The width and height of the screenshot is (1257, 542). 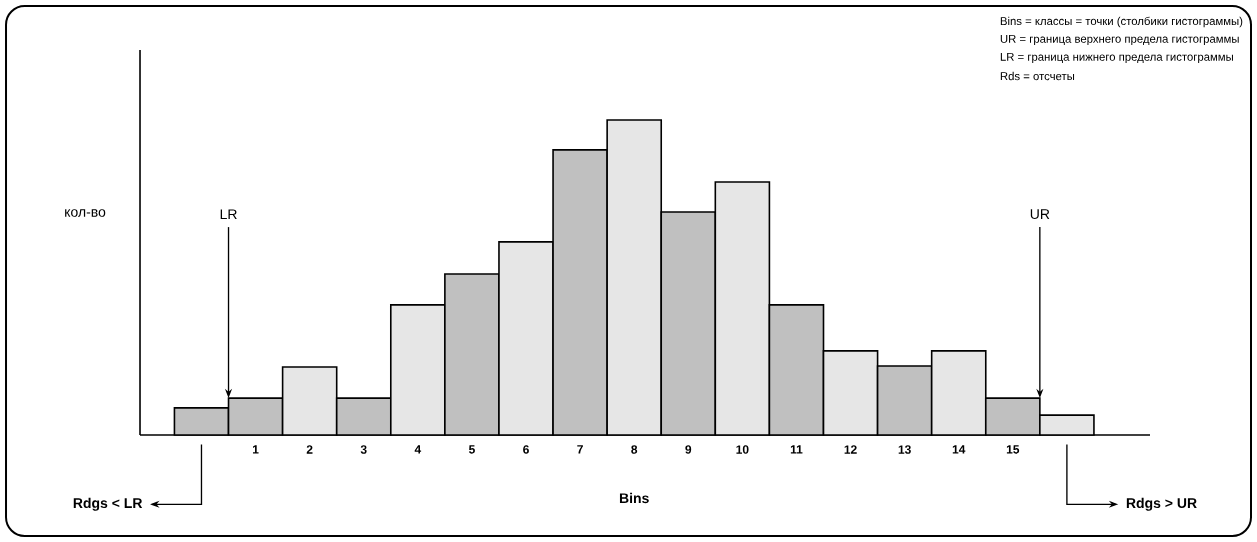 I want to click on x-tick-label: 3, so click(x=363, y=449).